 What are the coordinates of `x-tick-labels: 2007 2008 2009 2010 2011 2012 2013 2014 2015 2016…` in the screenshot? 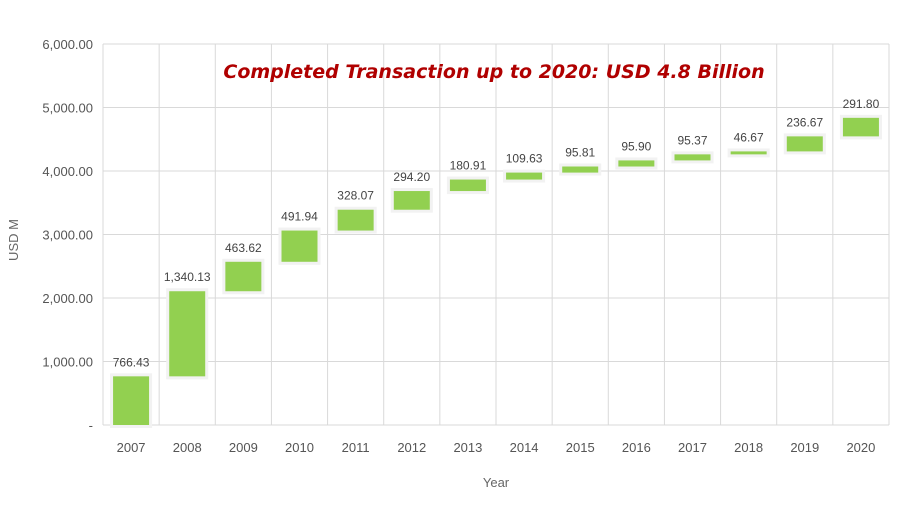 It's located at (496, 447).